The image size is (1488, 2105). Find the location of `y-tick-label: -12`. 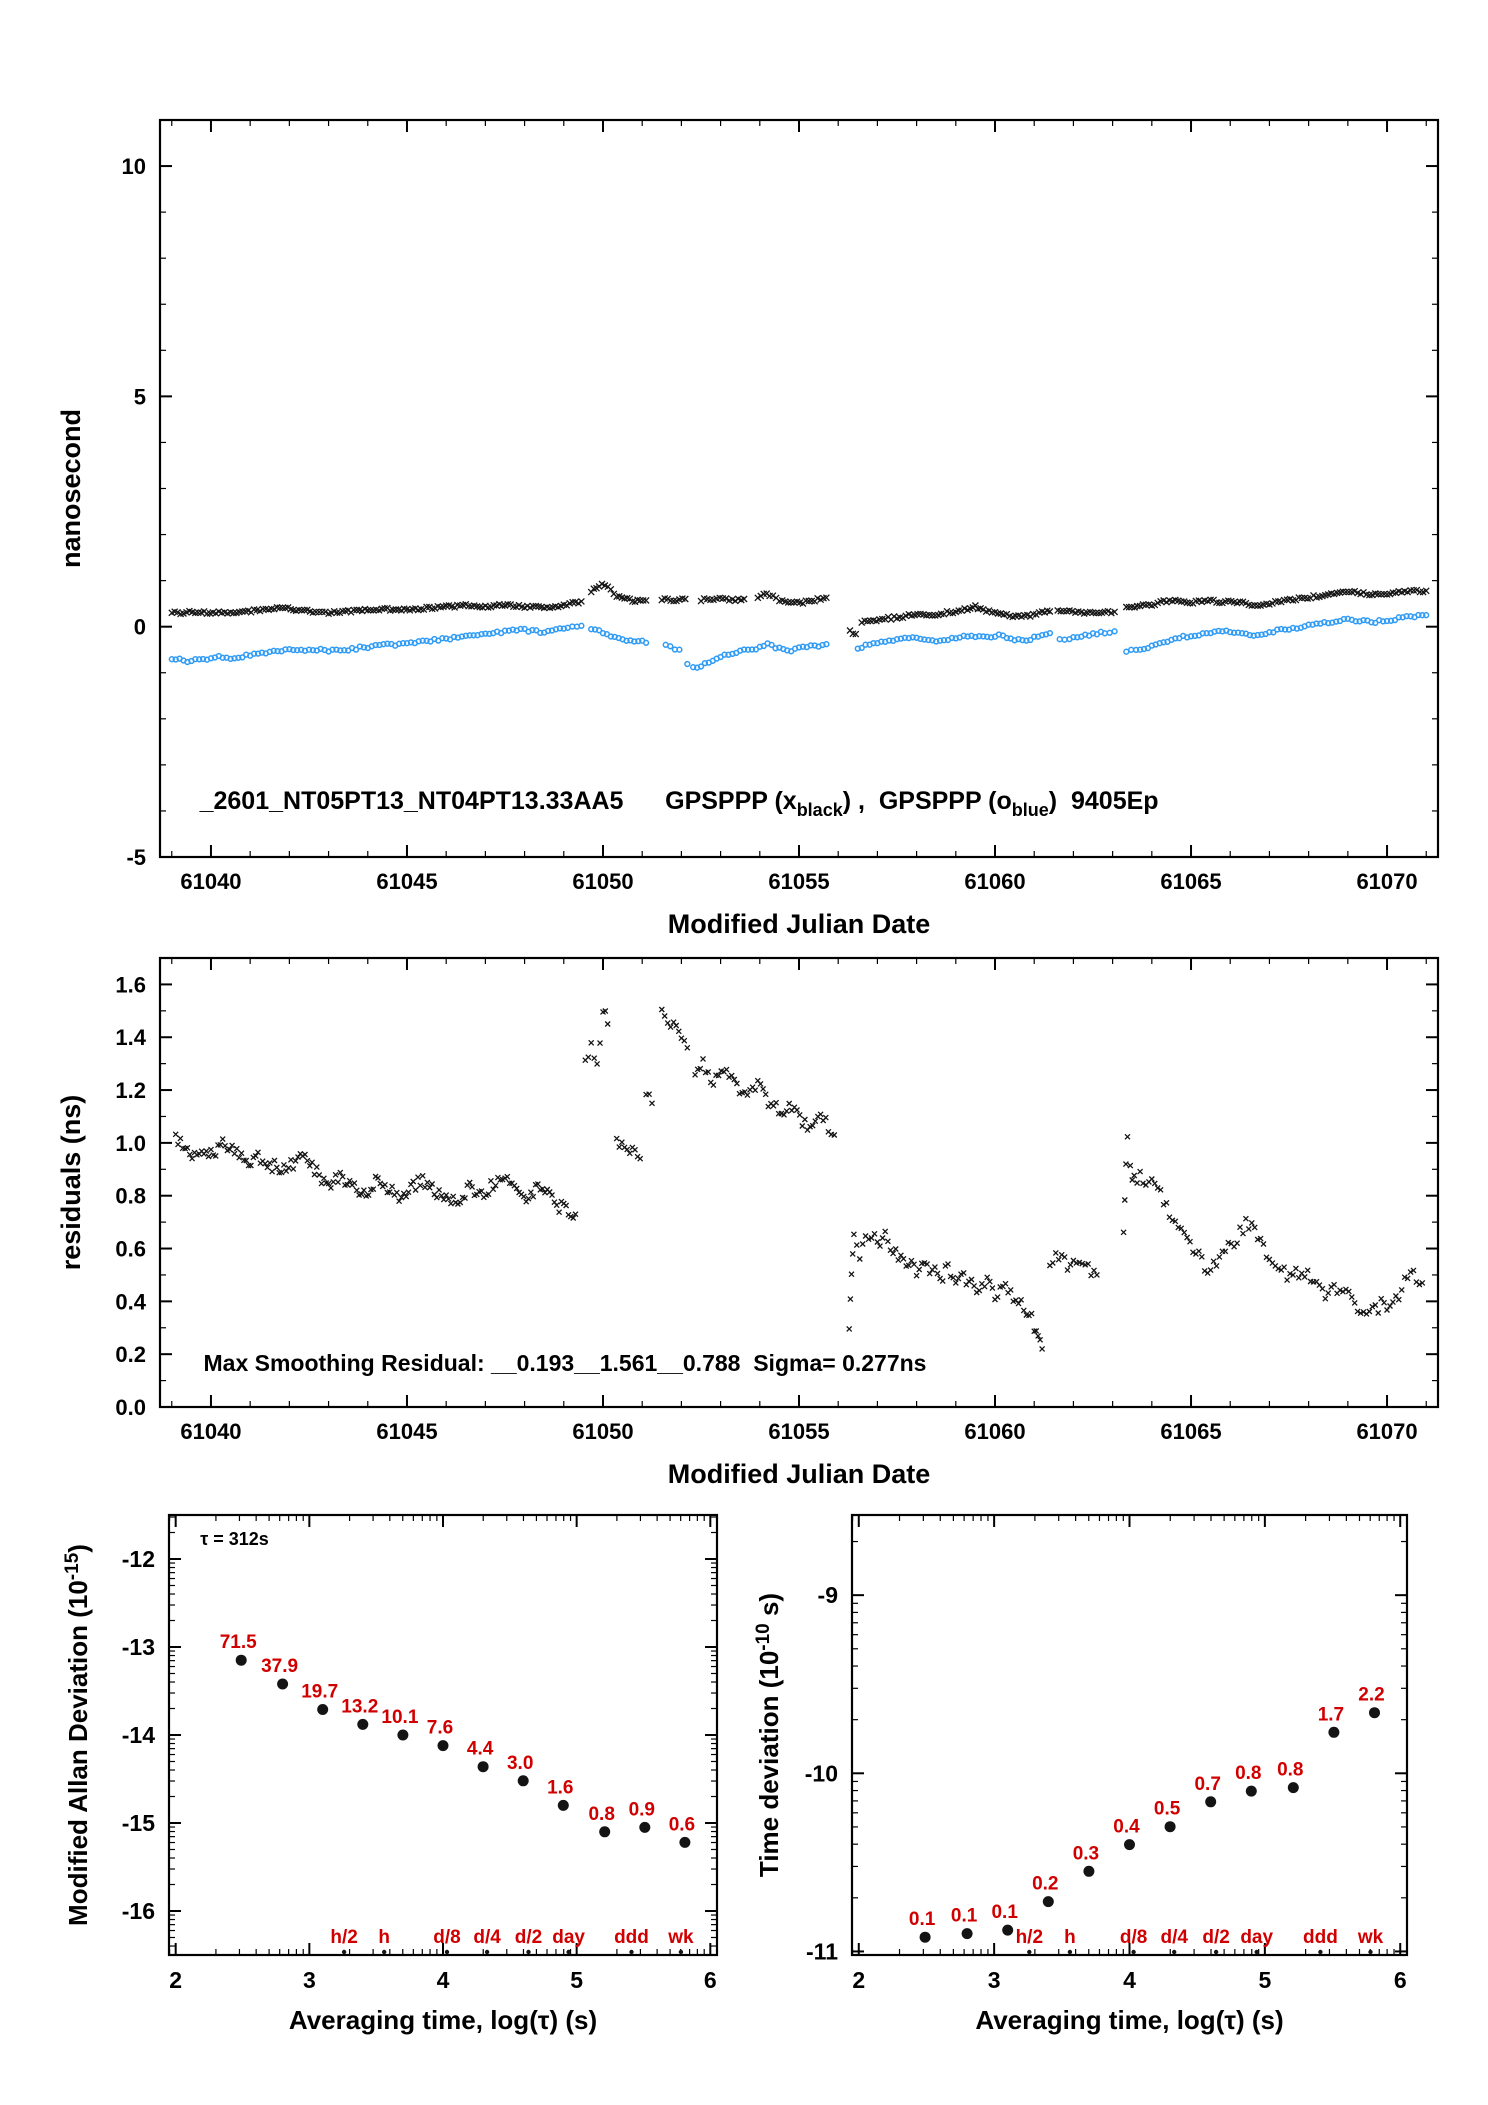

y-tick-label: -12 is located at coordinates (138, 1559).